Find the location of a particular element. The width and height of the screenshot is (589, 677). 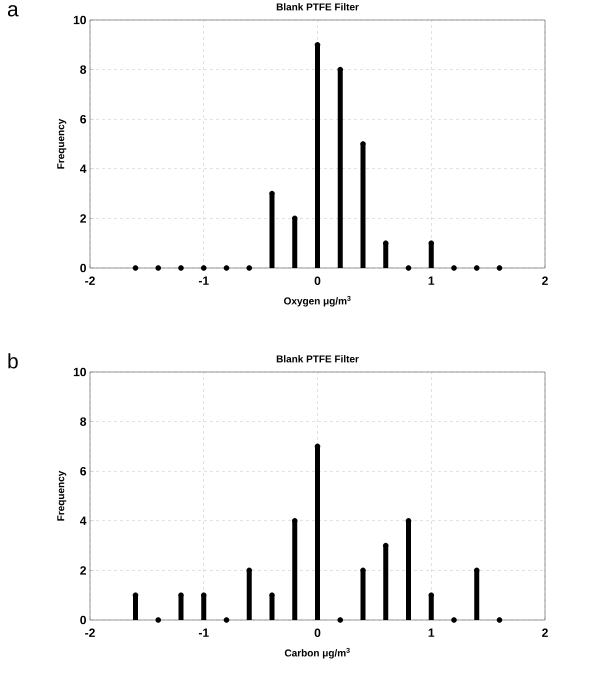

x-axis-title: Oxygen μg/m$^{3}$ is located at coordinates (317, 301).